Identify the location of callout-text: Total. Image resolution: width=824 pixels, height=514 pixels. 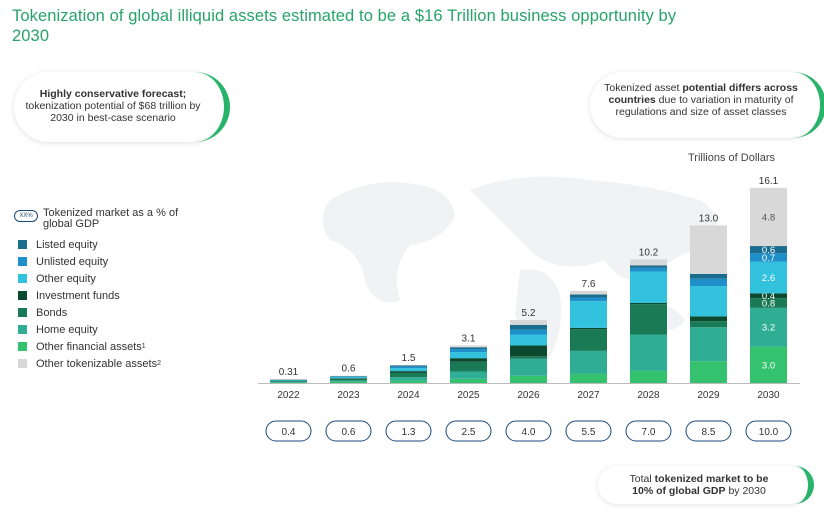
(642, 479).